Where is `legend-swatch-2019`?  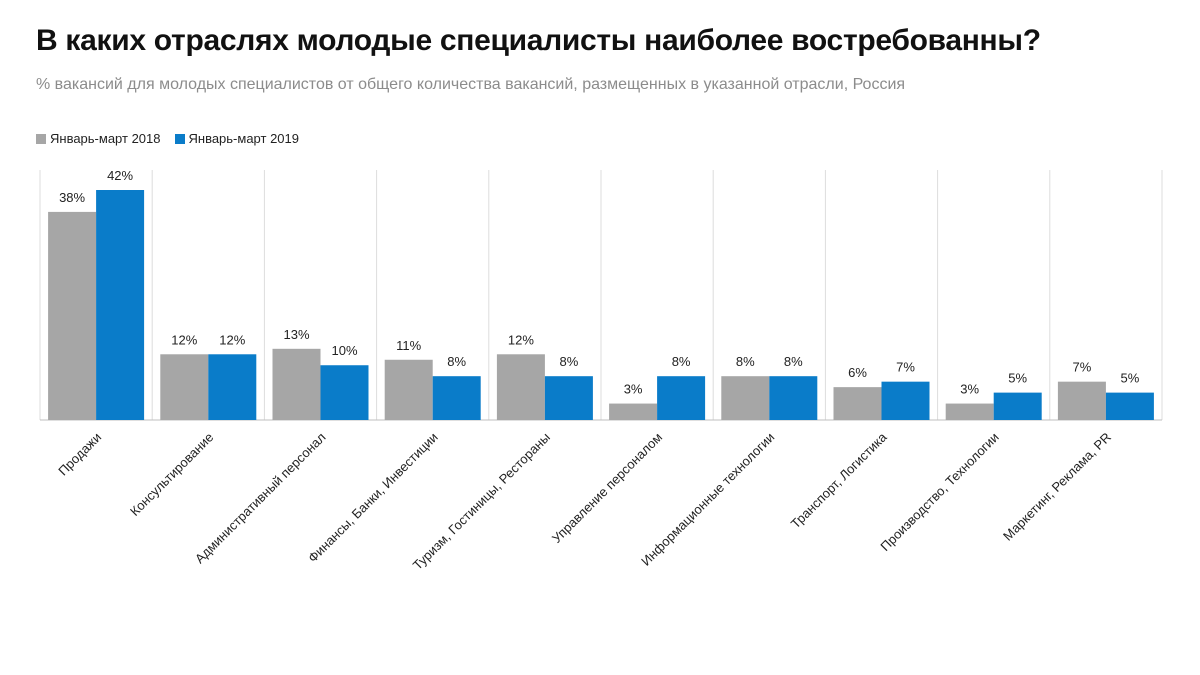
legend-swatch-2019 is located at coordinates (179, 138).